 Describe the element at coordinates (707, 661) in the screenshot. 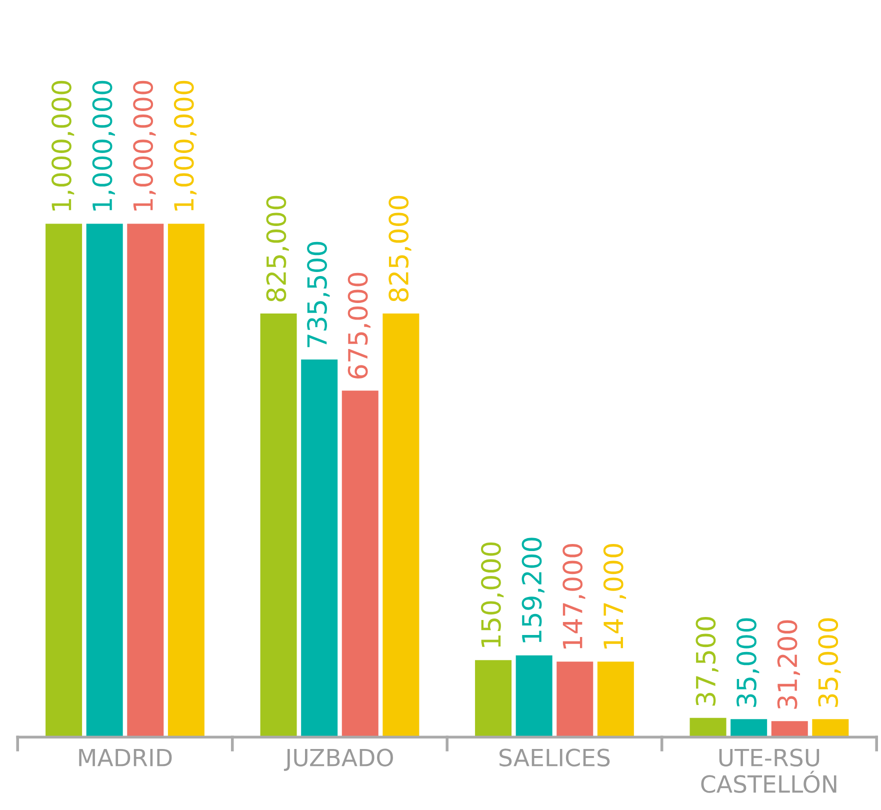

I see `data-label: 37,500` at that location.